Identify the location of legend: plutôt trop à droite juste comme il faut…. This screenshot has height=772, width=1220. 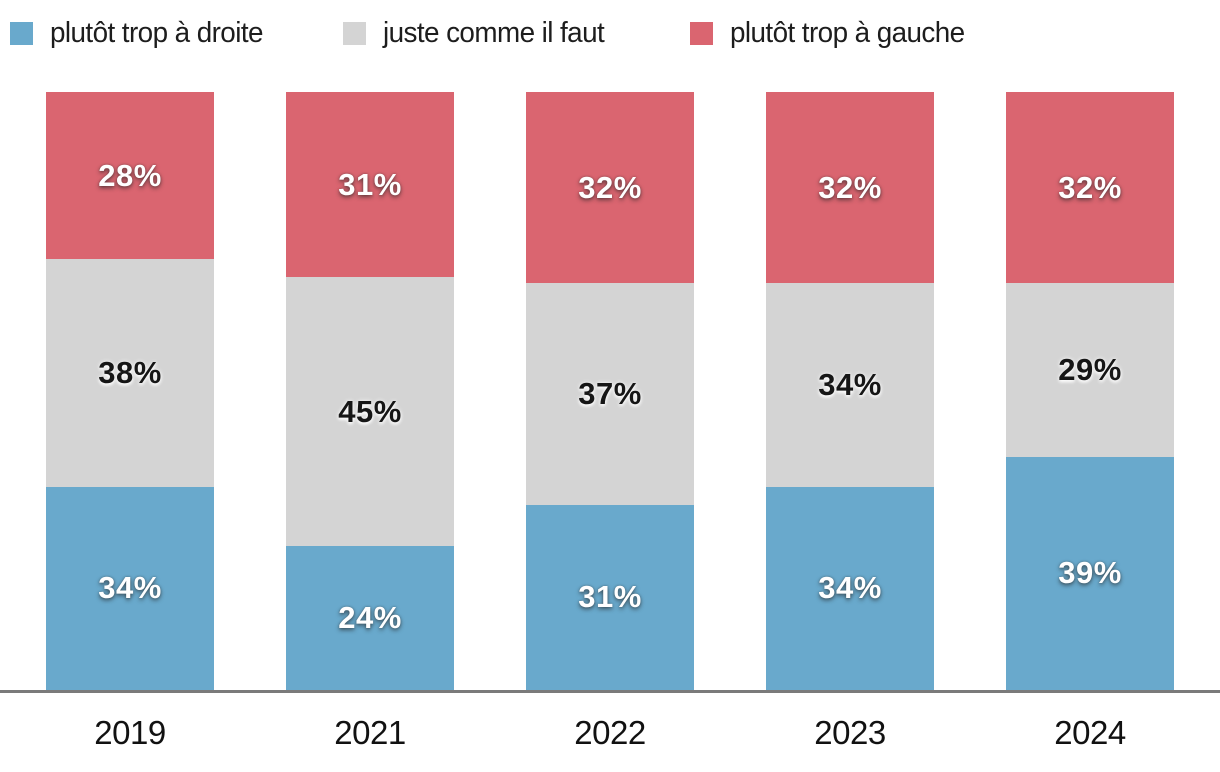
(610, 31).